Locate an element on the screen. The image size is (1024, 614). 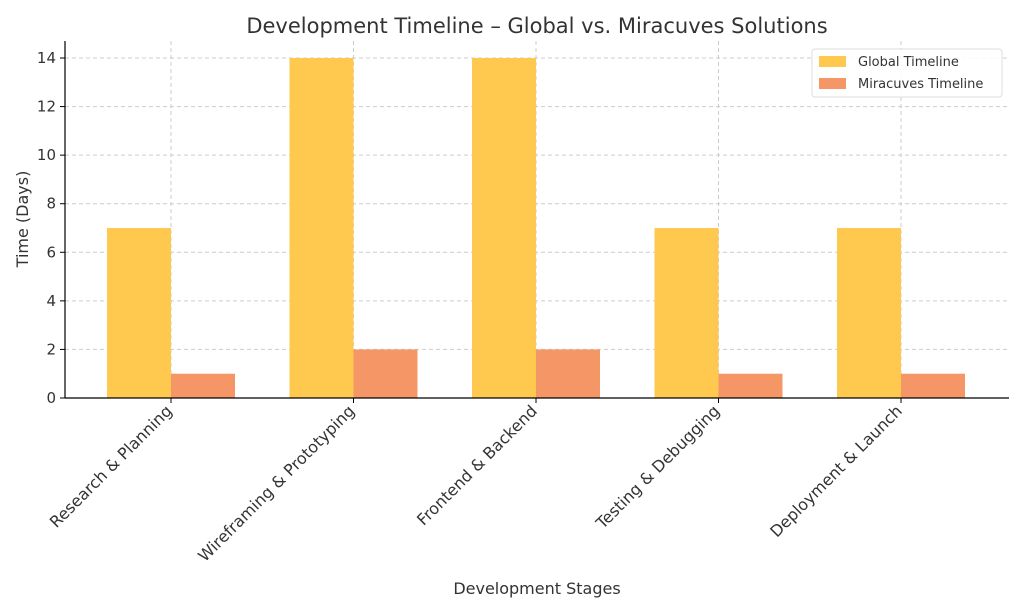
x-tick-label: Wireframing & Prototyping is located at coordinates (276, 483).